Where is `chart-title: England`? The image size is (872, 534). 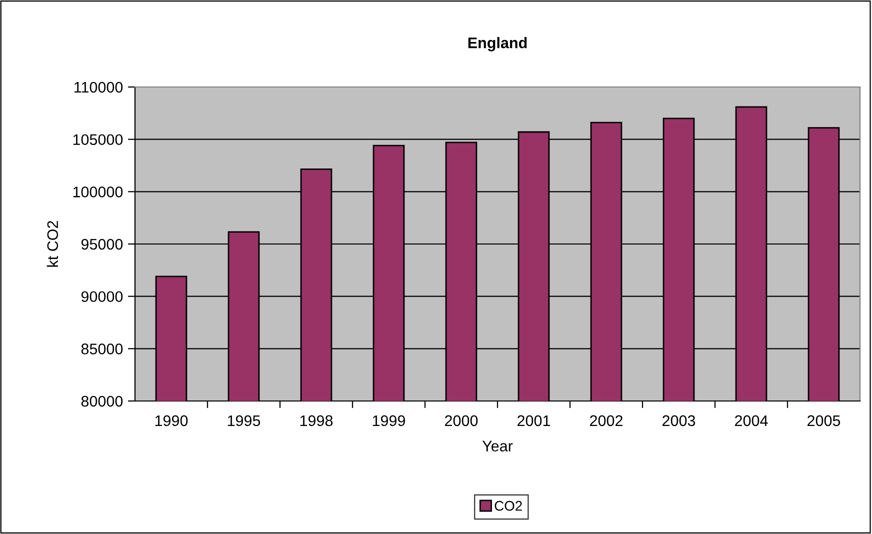 chart-title: England is located at coordinates (497, 44).